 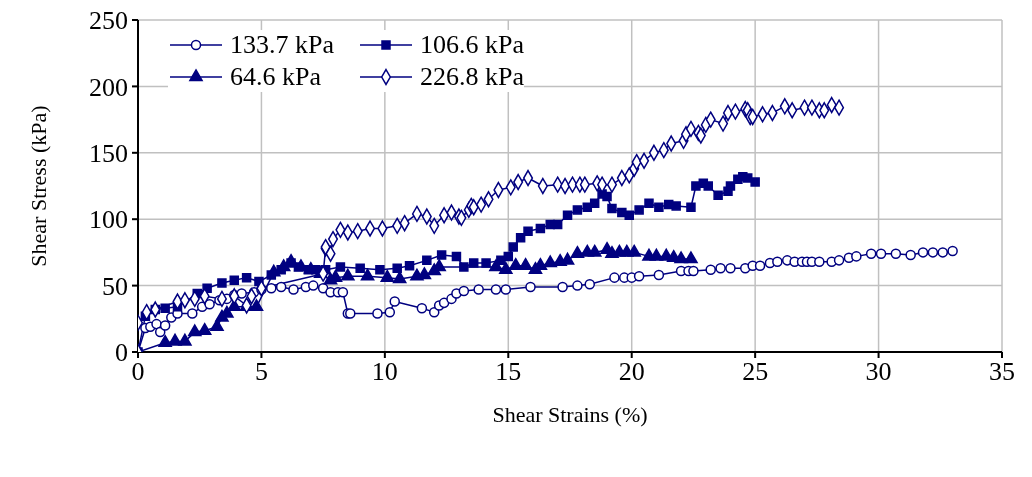 I want to click on y-tick-label: 200, so click(x=108, y=87).